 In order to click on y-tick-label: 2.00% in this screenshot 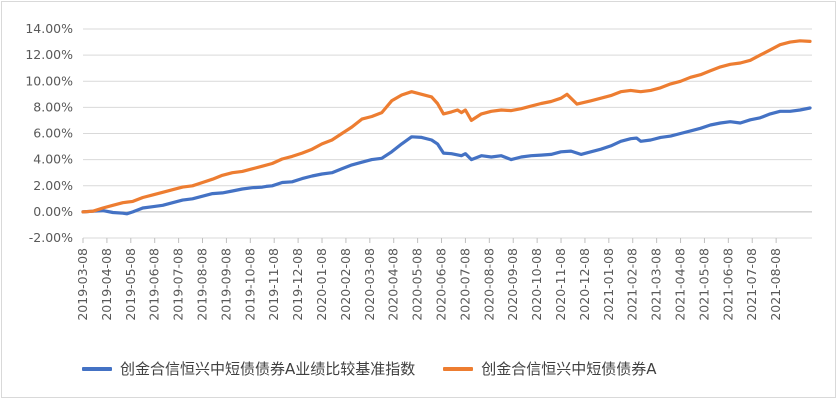, I will do `click(53, 185)`.